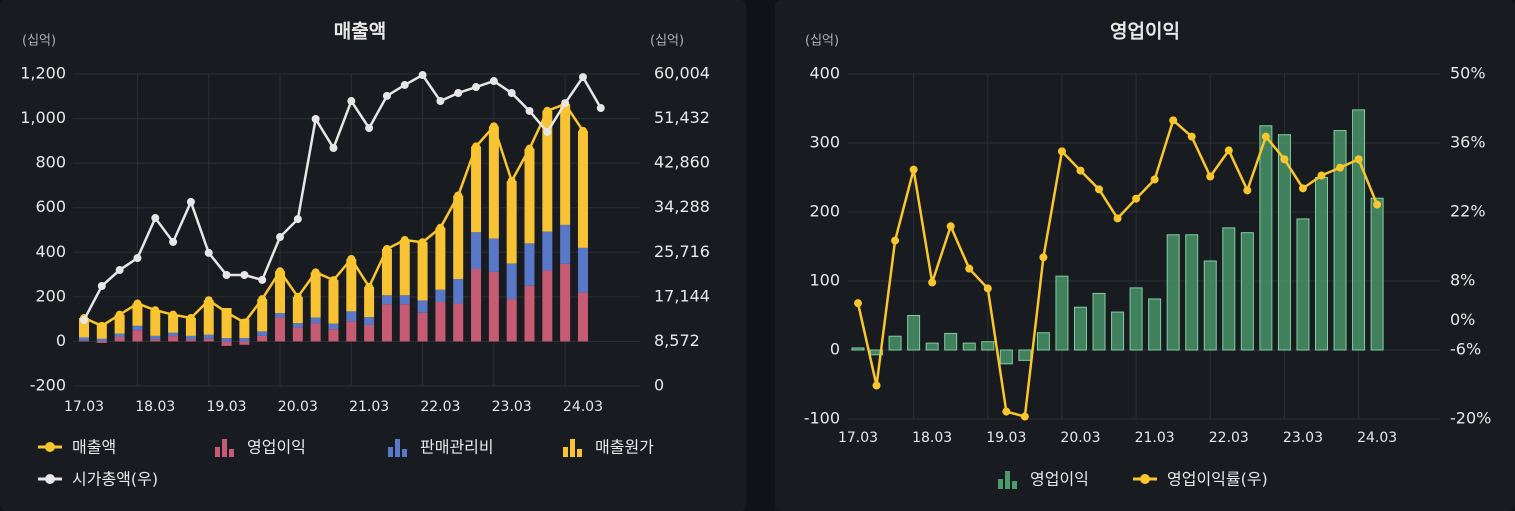 This screenshot has height=511, width=1515. What do you see at coordinates (1470, 418) in the screenshot?
I see `y2-tick-label: -20%` at bounding box center [1470, 418].